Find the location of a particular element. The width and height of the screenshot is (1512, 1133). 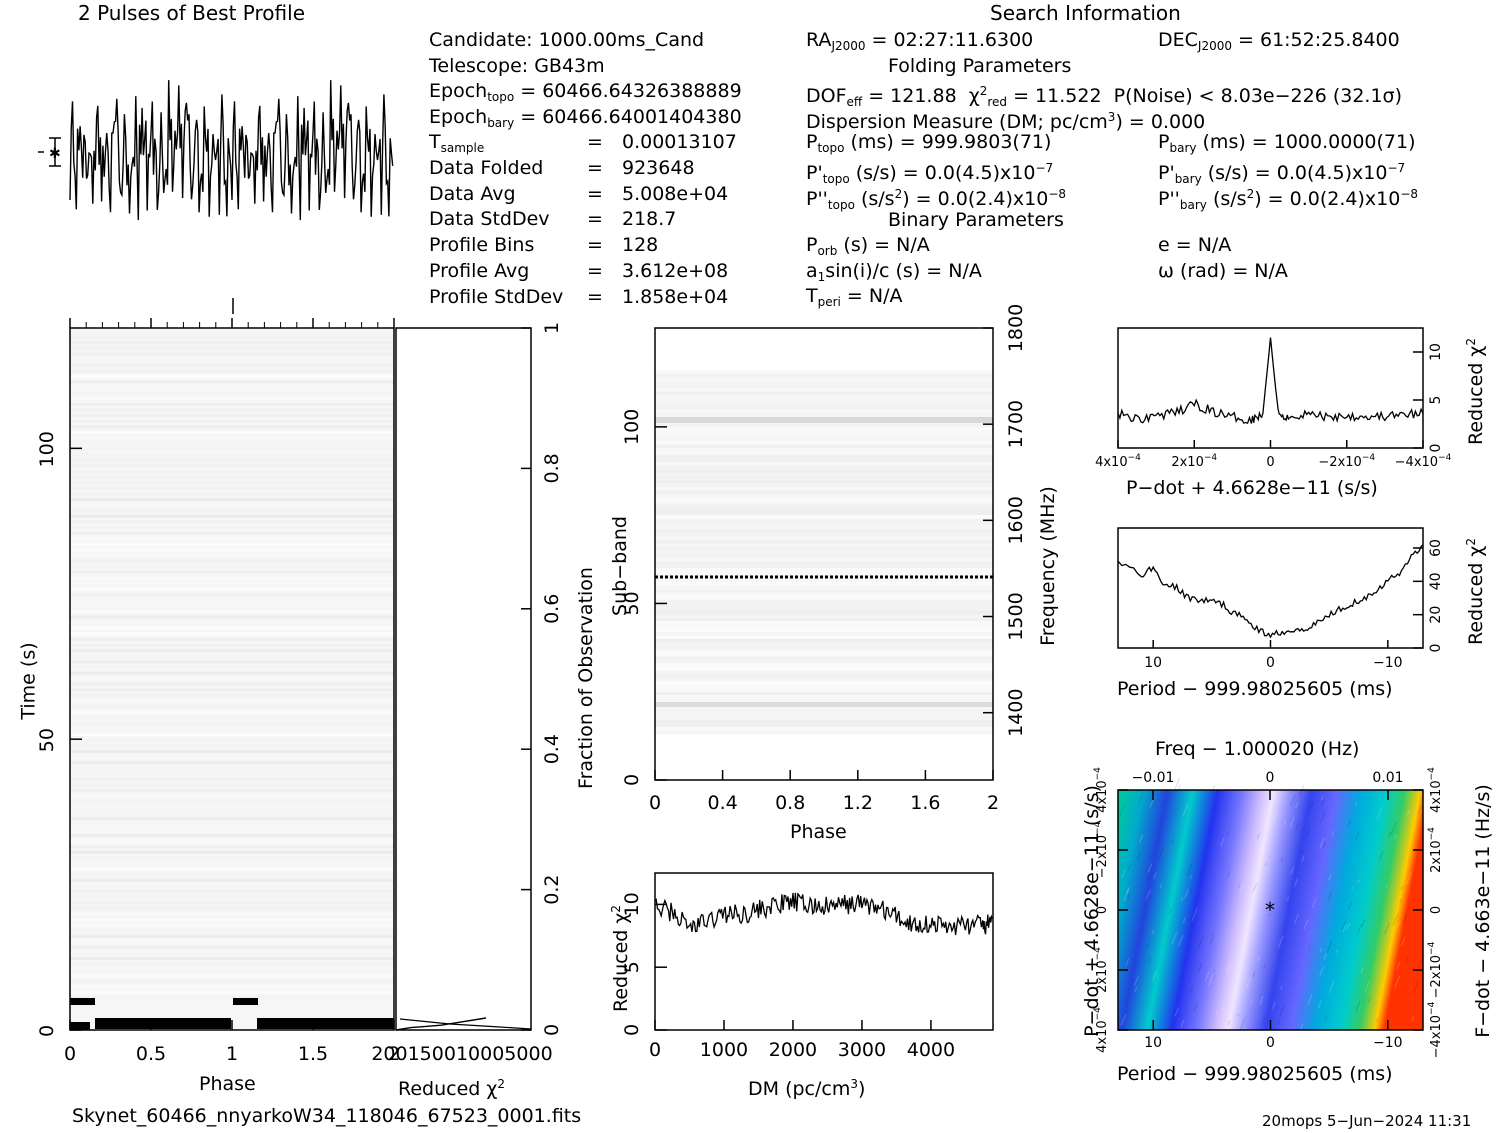

info-row-label: Profile StdDev is located at coordinates (496, 296).